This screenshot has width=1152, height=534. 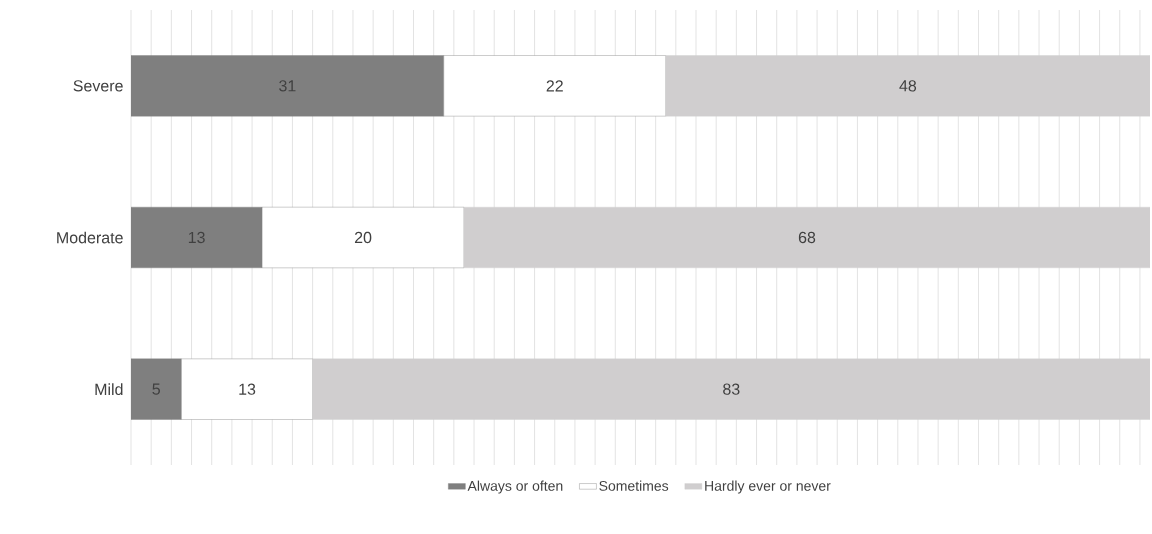 I want to click on y-tick-label: Severe, so click(x=98, y=86).